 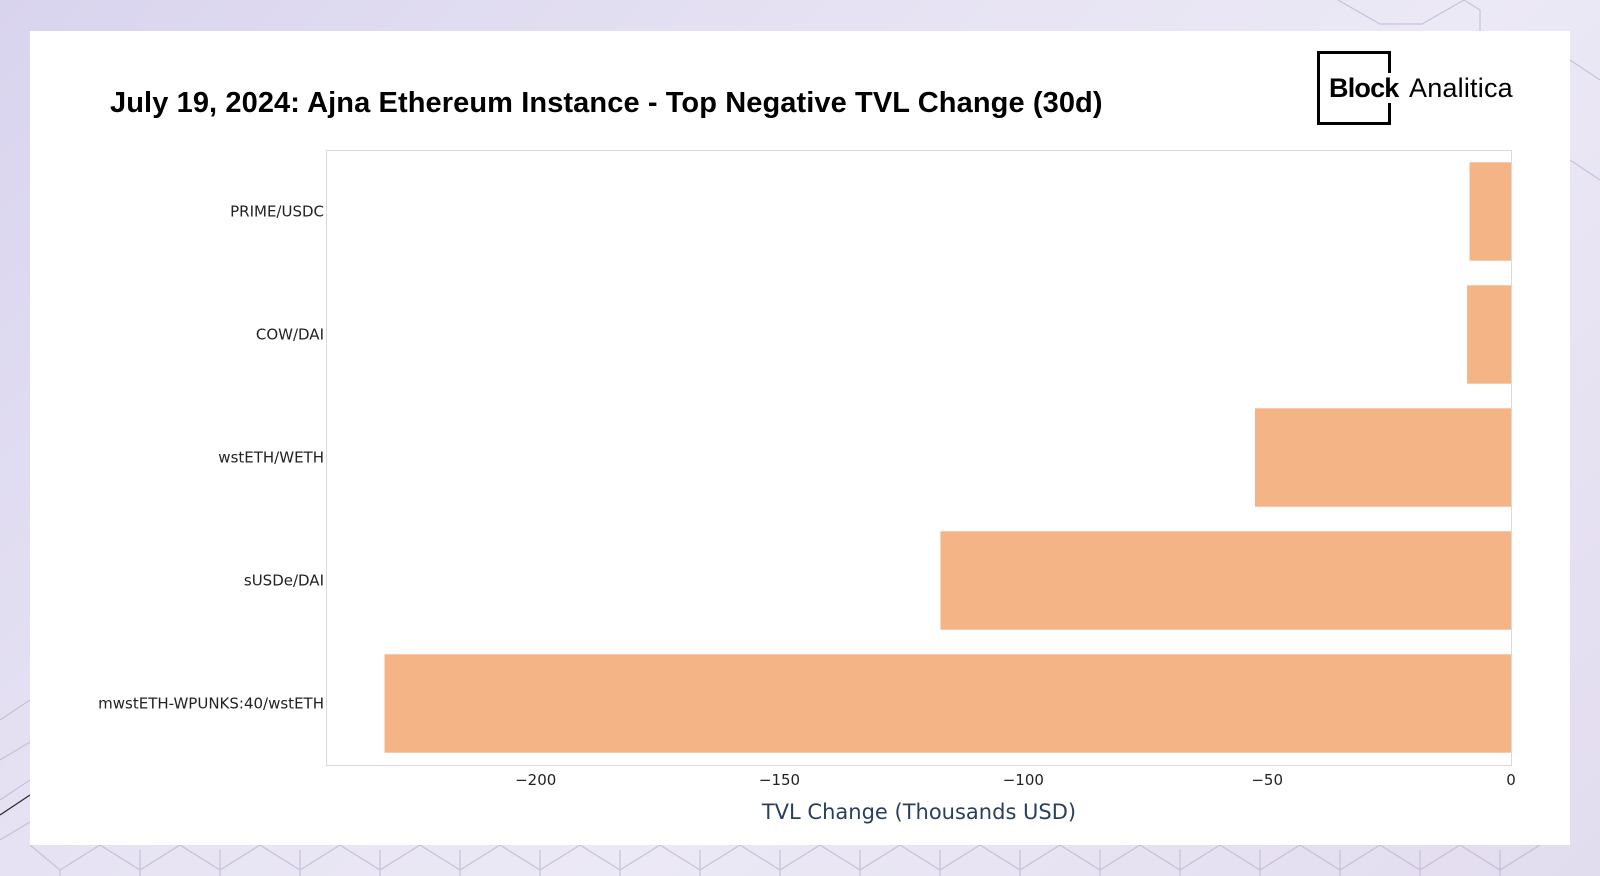 I want to click on x-ticks-layer: −200 −150 −100 −50 0, so click(x=1015, y=780).